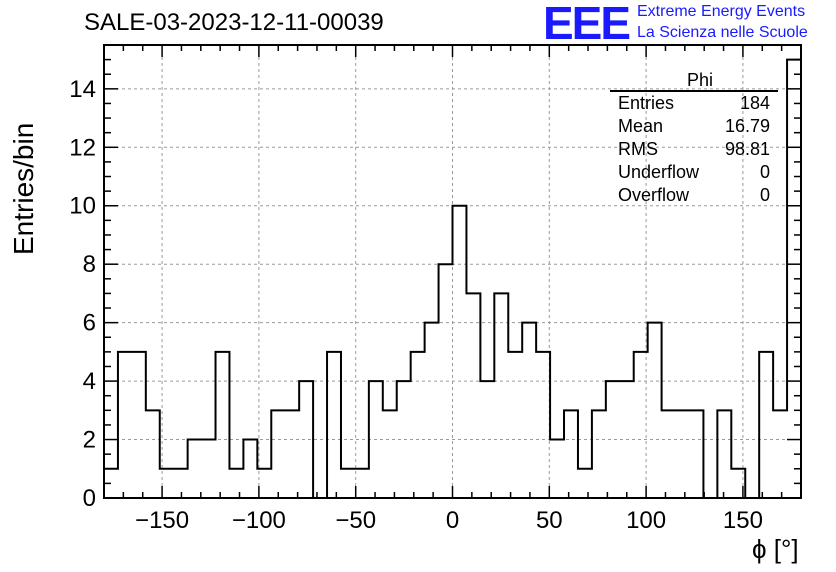 This screenshot has width=836, height=572. Describe the element at coordinates (694, 126) in the screenshot. I see `stats-row-mean: Mean 16.79` at that location.